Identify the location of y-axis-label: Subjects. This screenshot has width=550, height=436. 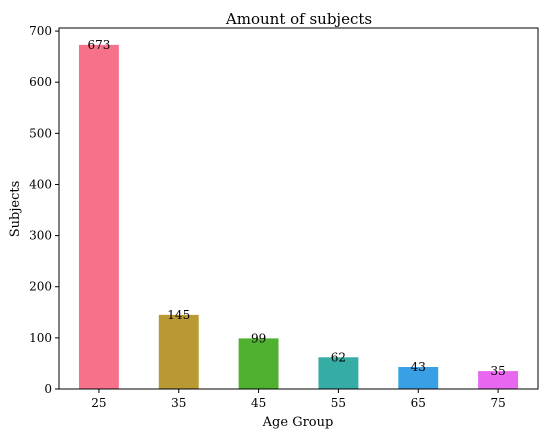
(15, 209).